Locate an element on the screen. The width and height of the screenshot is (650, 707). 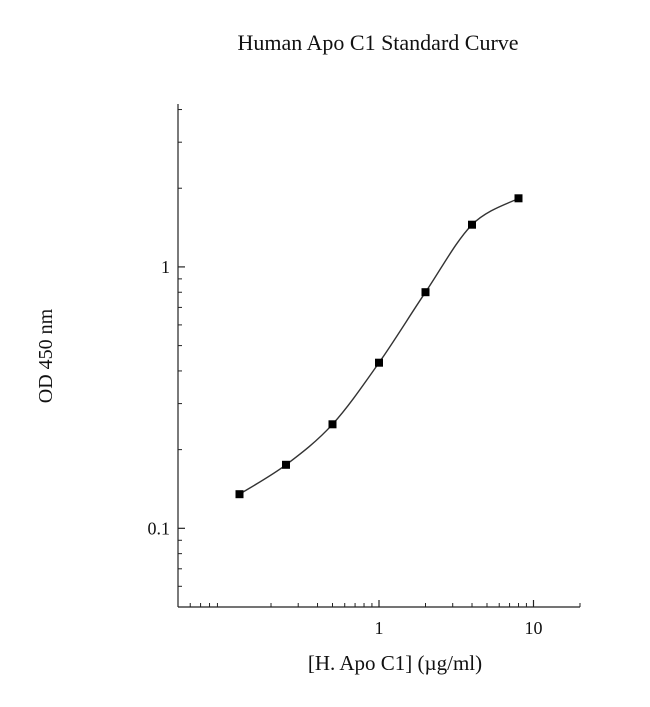
y-axis-label: OD 450 nm is located at coordinates (46, 355).